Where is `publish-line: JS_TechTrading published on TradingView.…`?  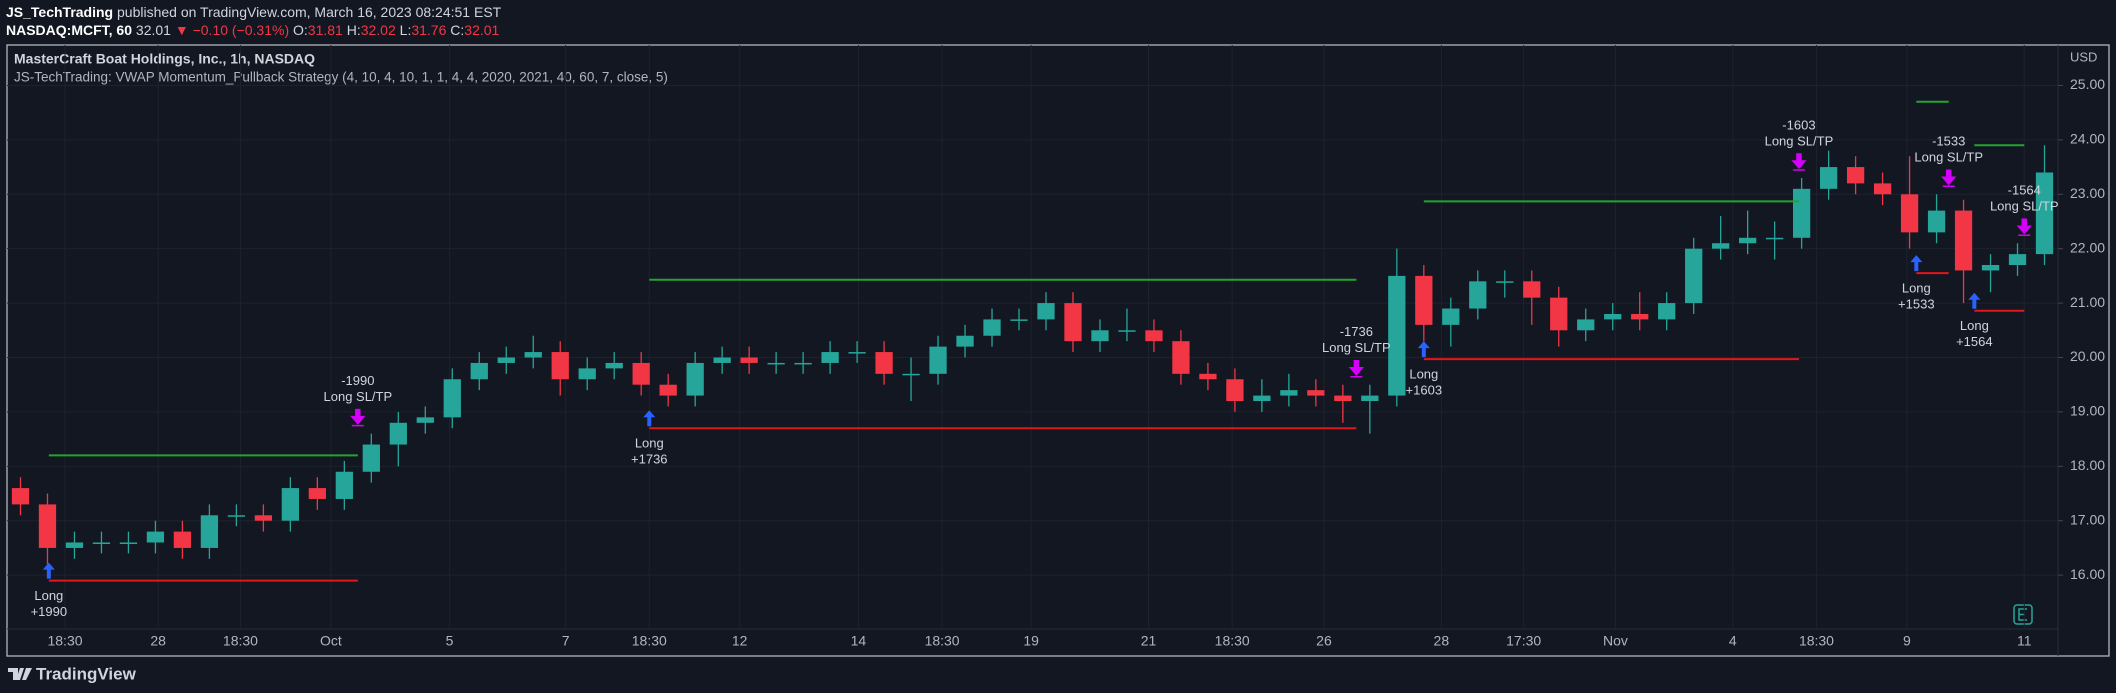 publish-line: JS_TechTrading published on TradingView.… is located at coordinates (253, 12).